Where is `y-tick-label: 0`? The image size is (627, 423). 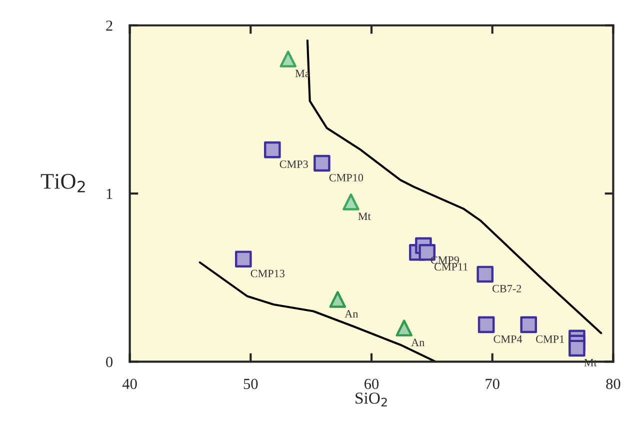
y-tick-label: 0 is located at coordinates (109, 362).